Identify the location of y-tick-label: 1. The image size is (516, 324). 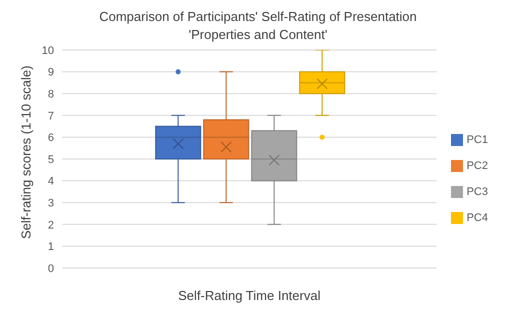
(51, 247).